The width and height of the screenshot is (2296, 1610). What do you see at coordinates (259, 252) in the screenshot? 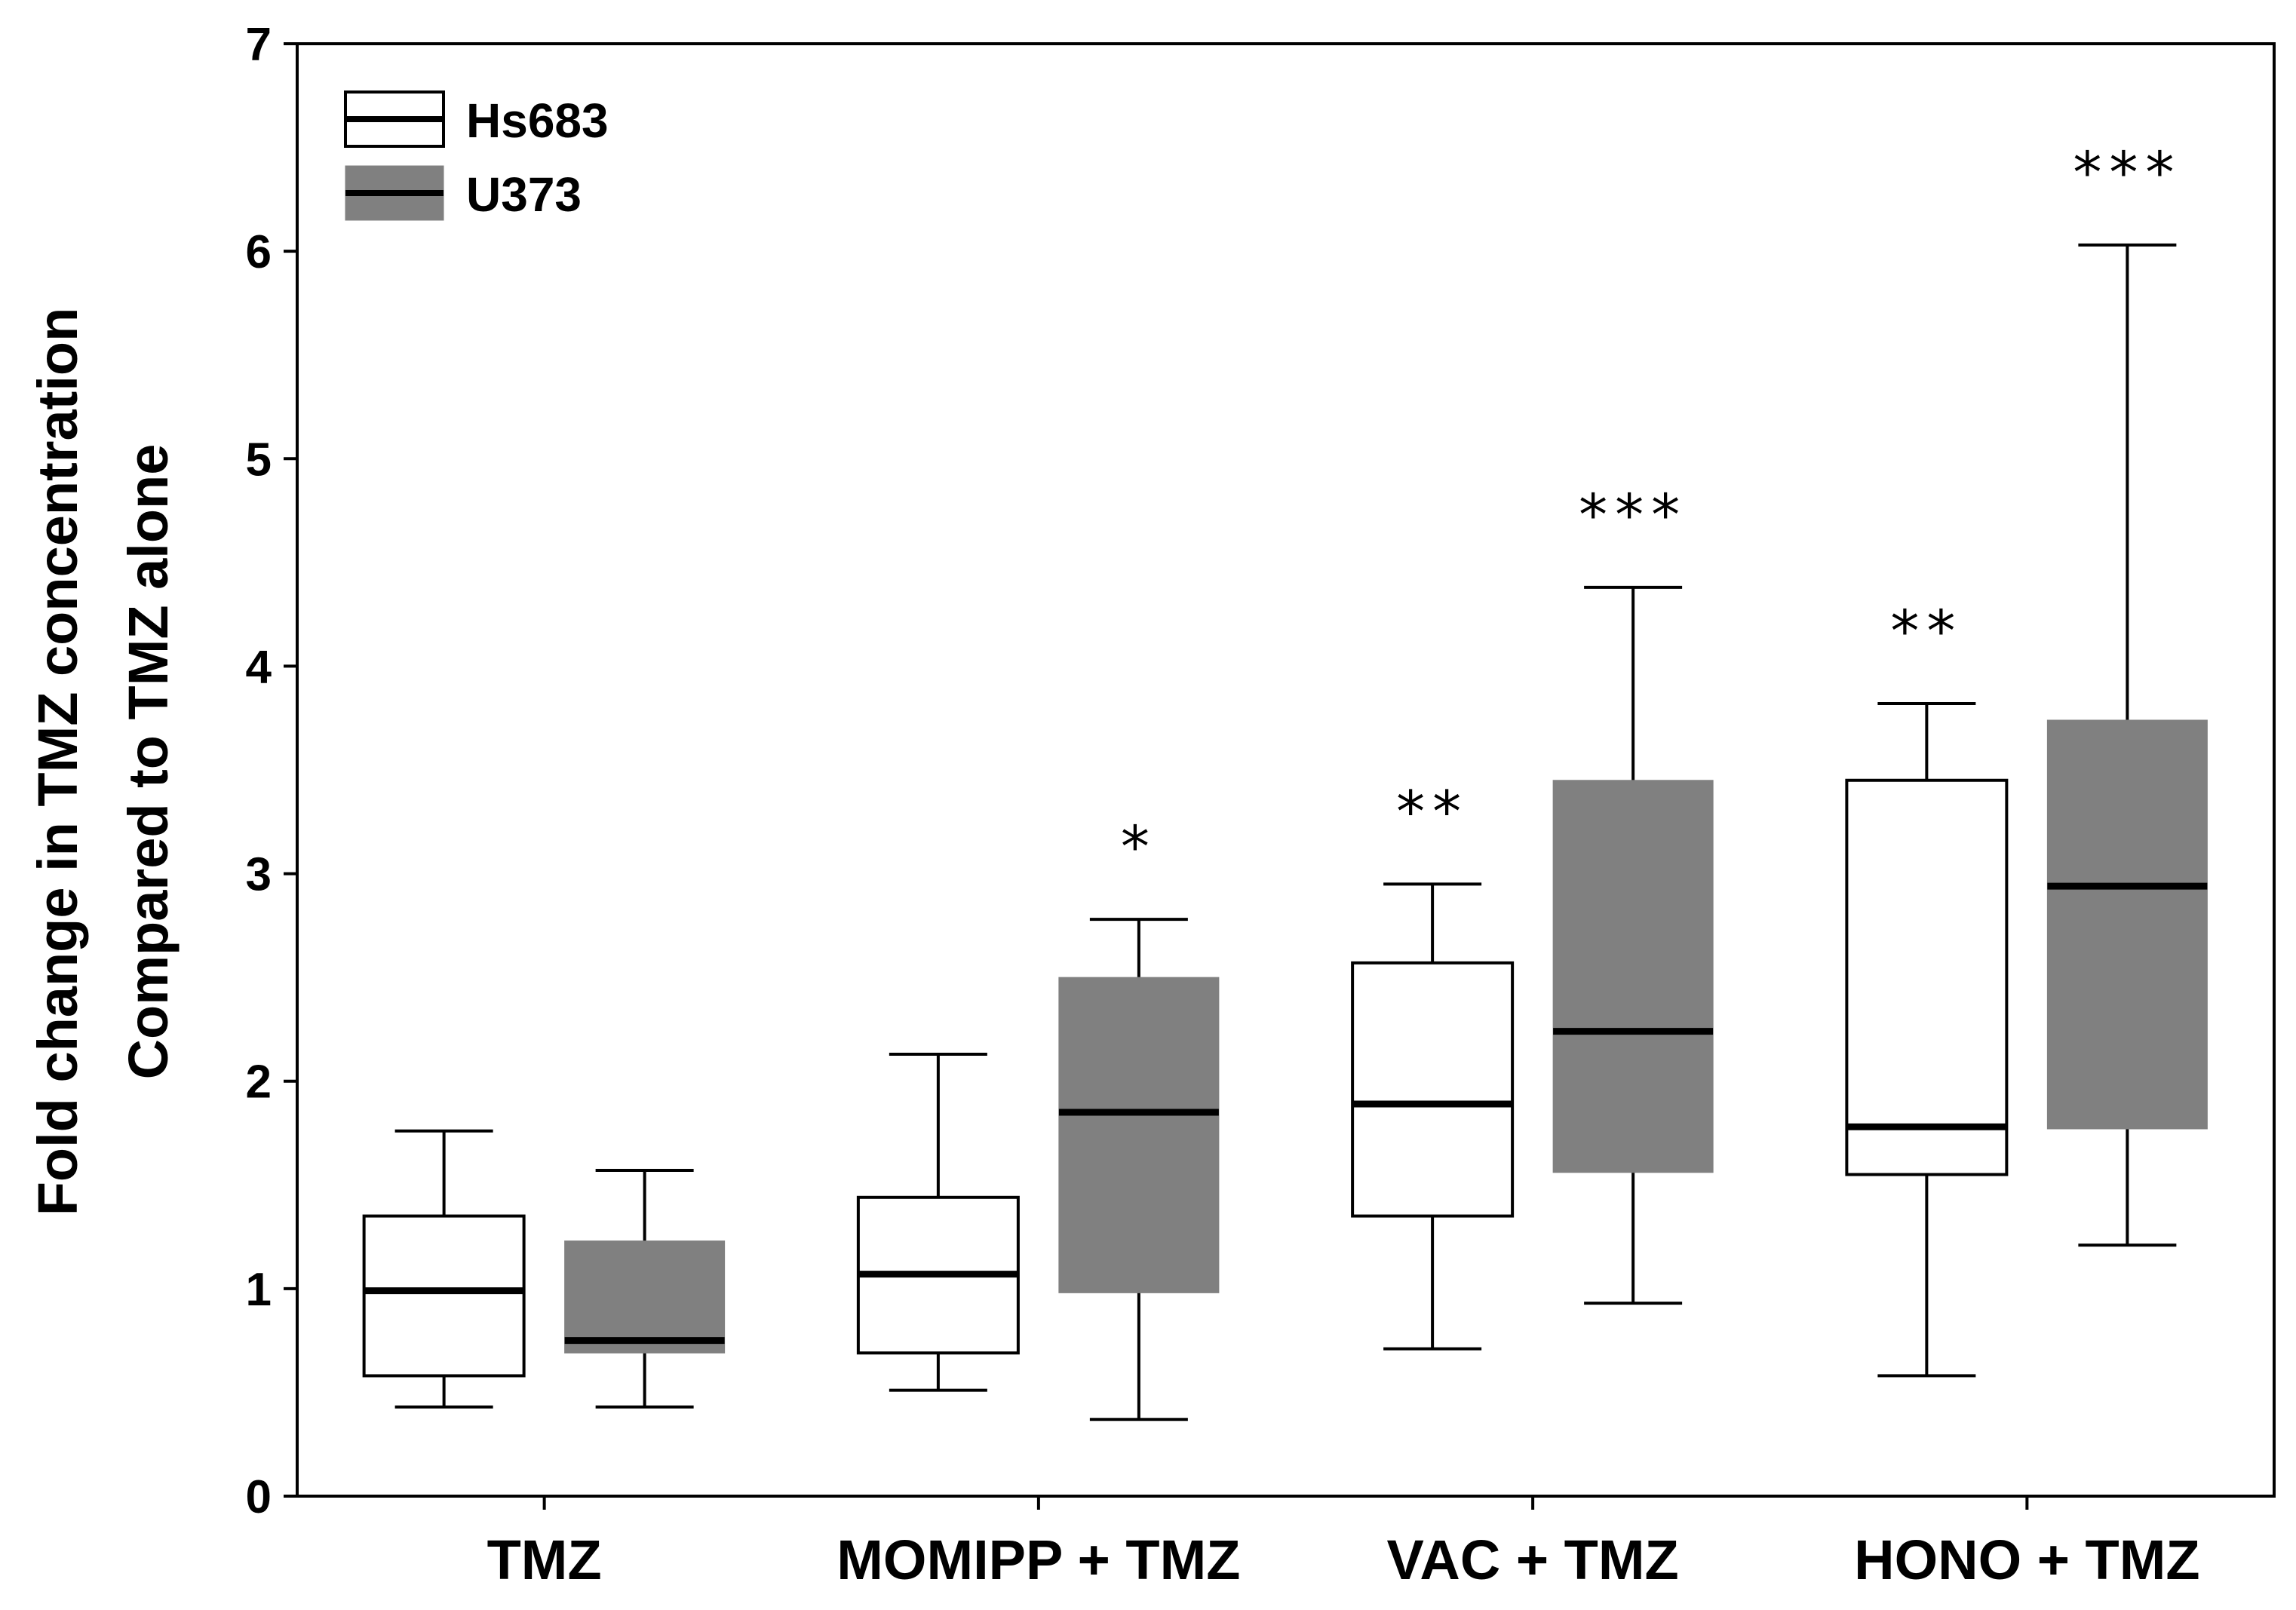
I see `y-tick-label: 6` at bounding box center [259, 252].